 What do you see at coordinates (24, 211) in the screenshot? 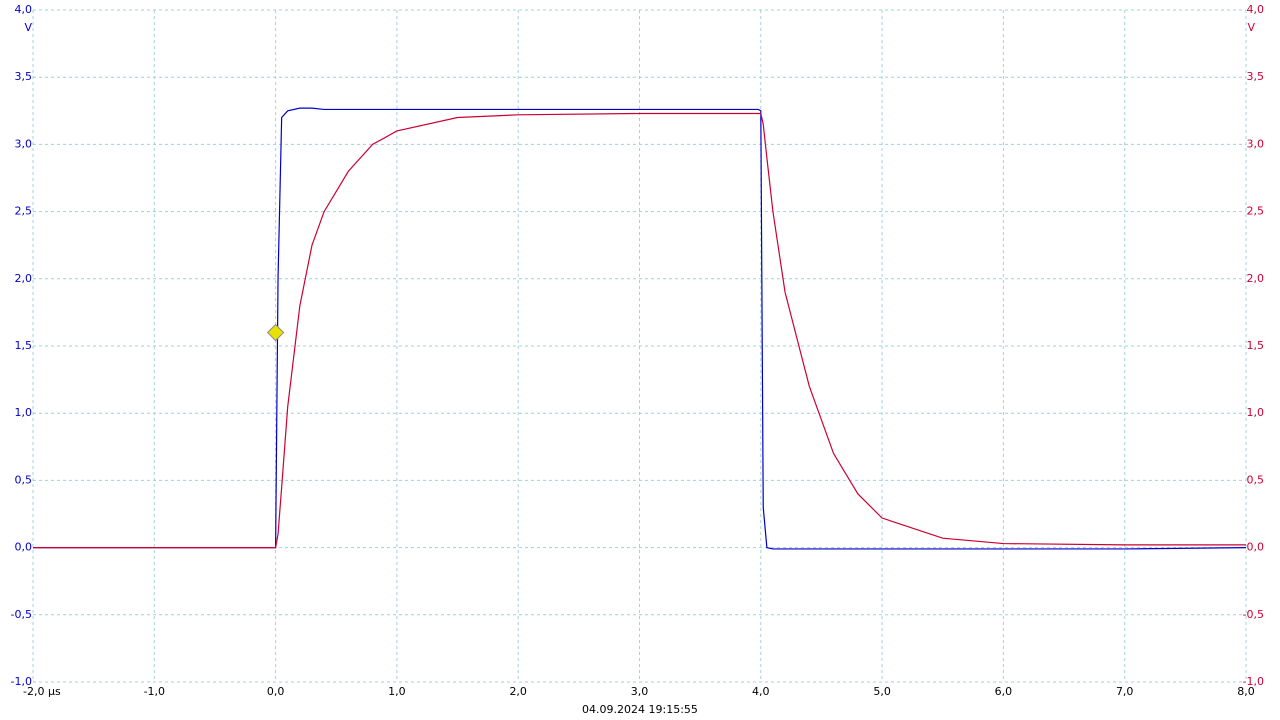
I see `y-tick-label: 2,5` at bounding box center [24, 211].